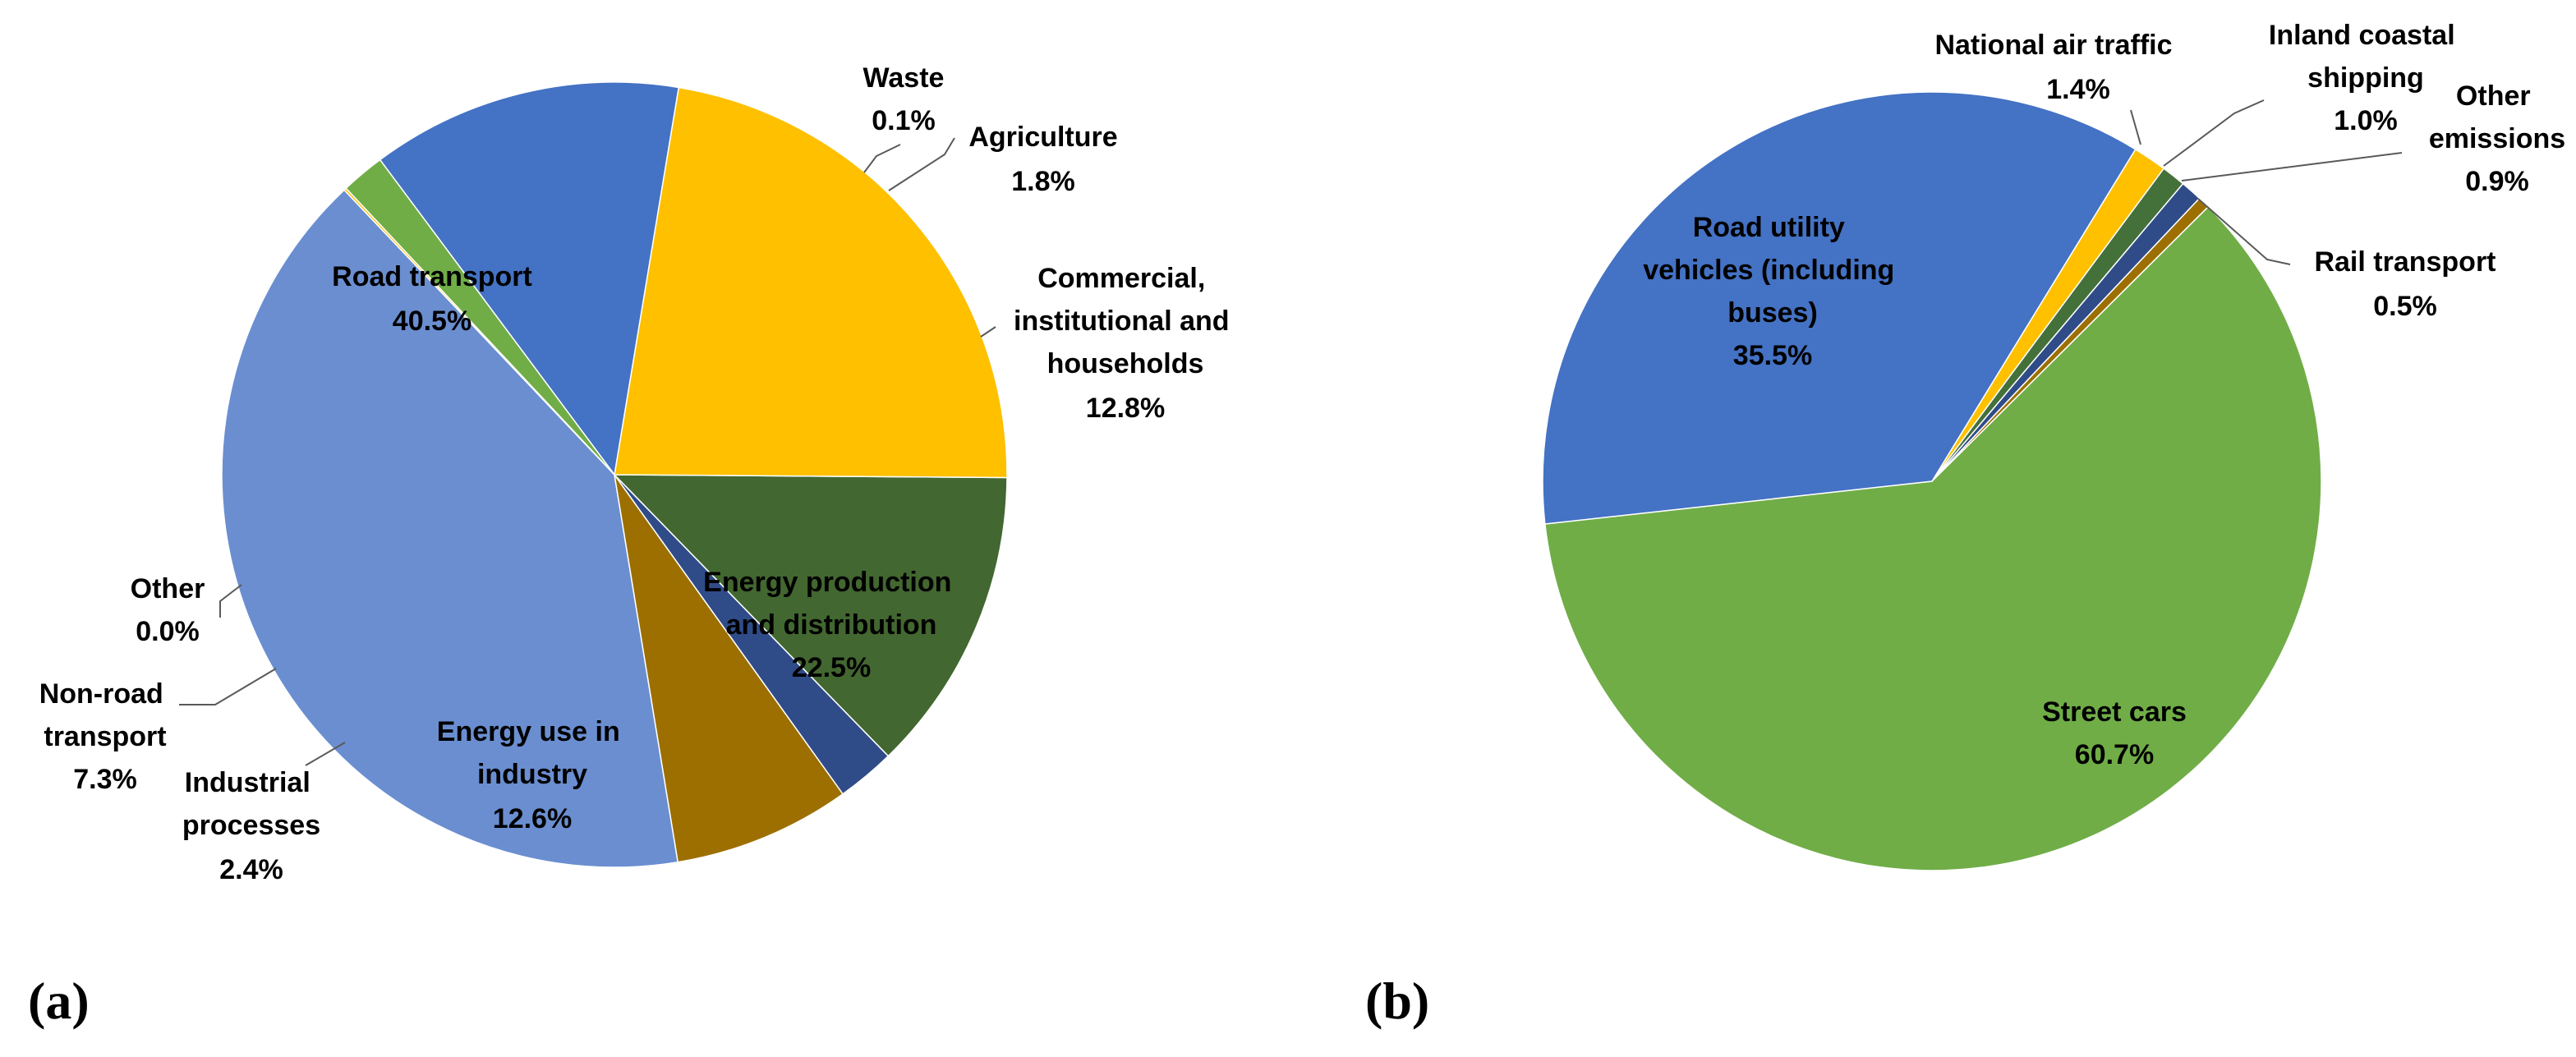 The image size is (2576, 1057). I want to click on slice-value-street-cars: 60.7%, so click(2114, 755).